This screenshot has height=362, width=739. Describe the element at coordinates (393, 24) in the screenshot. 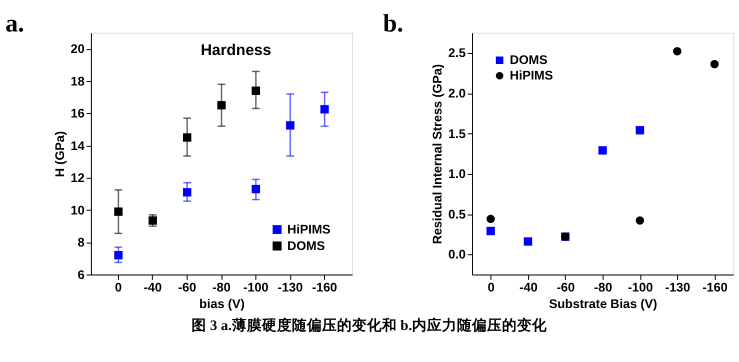

I see `chart-title: b.` at that location.